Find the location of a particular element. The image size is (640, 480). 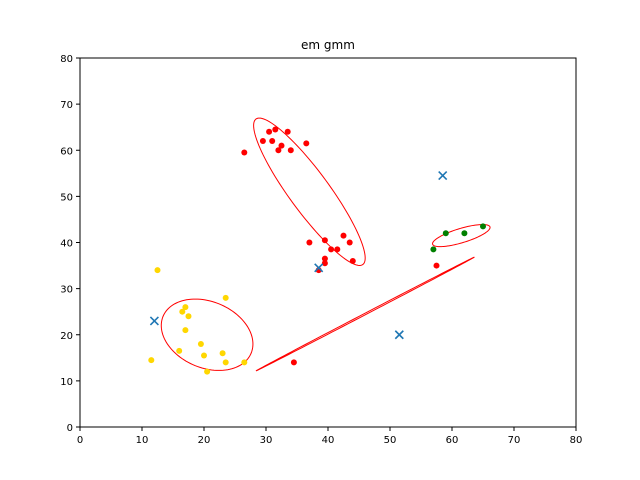

y-tick-label-2: 20 is located at coordinates (66, 336).